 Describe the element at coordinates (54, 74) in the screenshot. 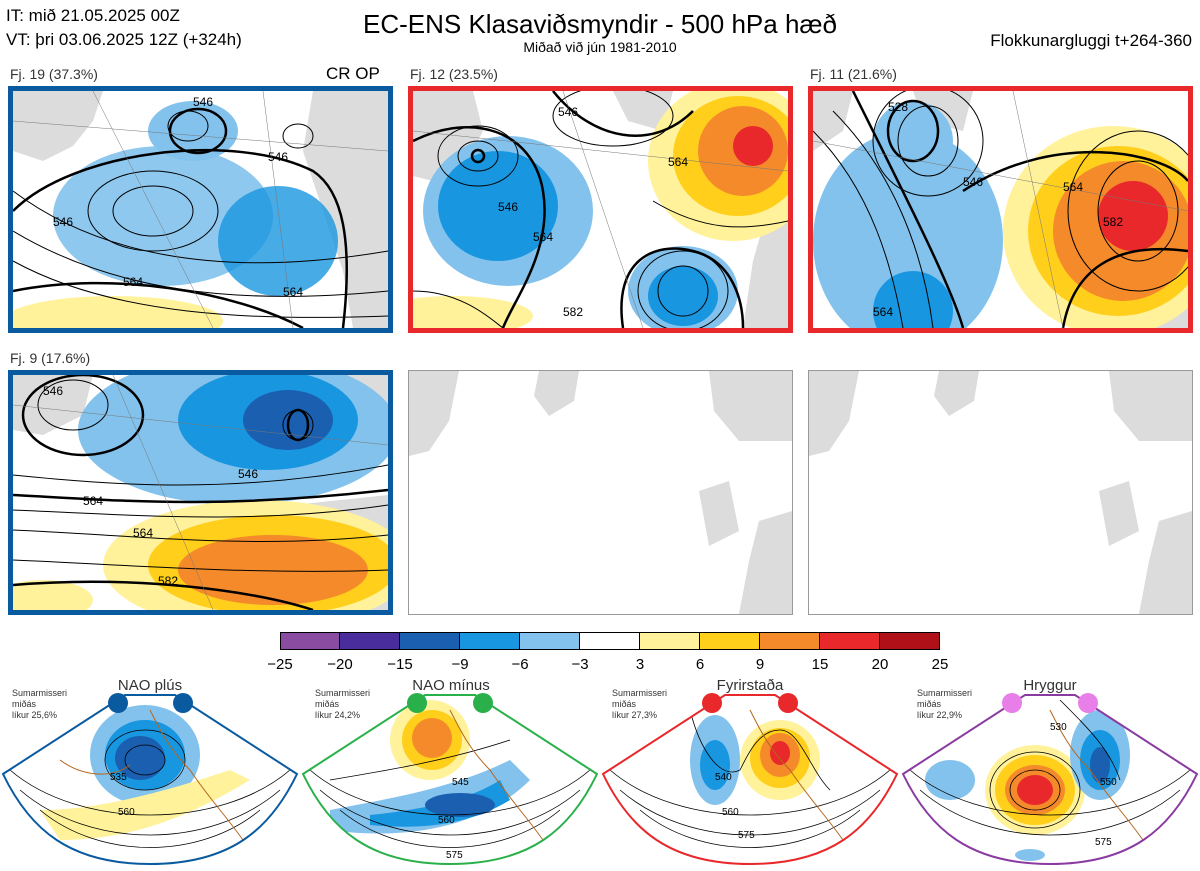

I see `panel-1-label: Fj. 19 (37.3%)` at that location.